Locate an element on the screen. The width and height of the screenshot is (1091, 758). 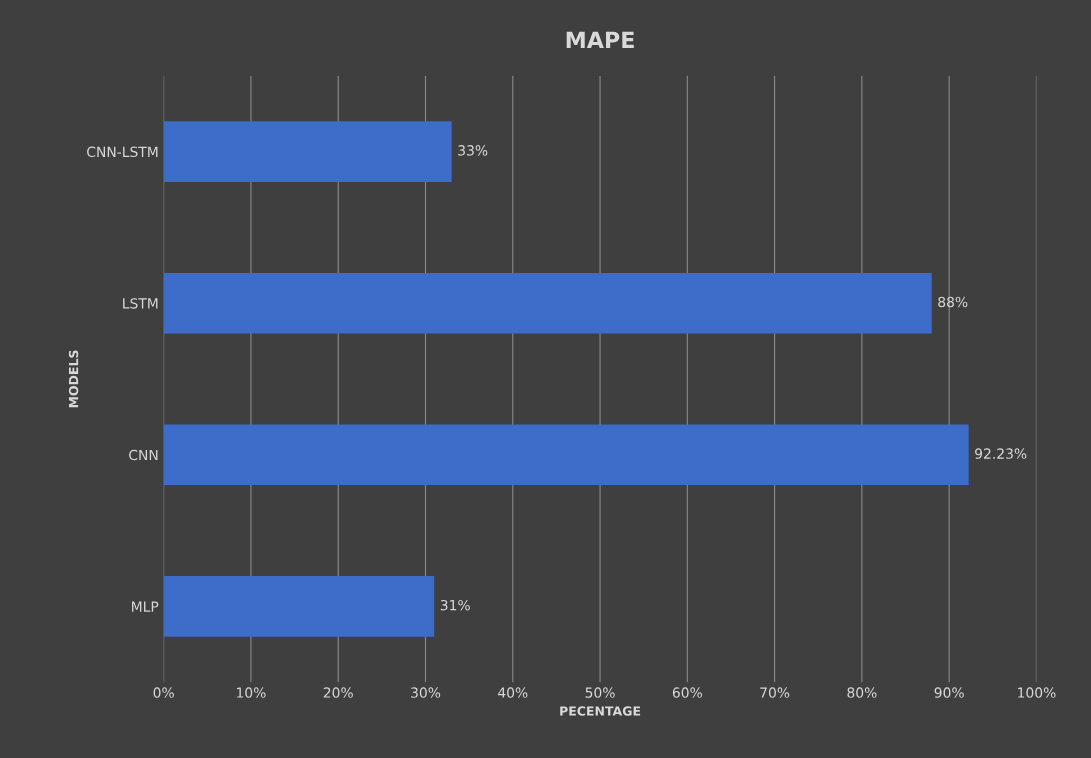
x-tick-label: 80% is located at coordinates (862, 692).